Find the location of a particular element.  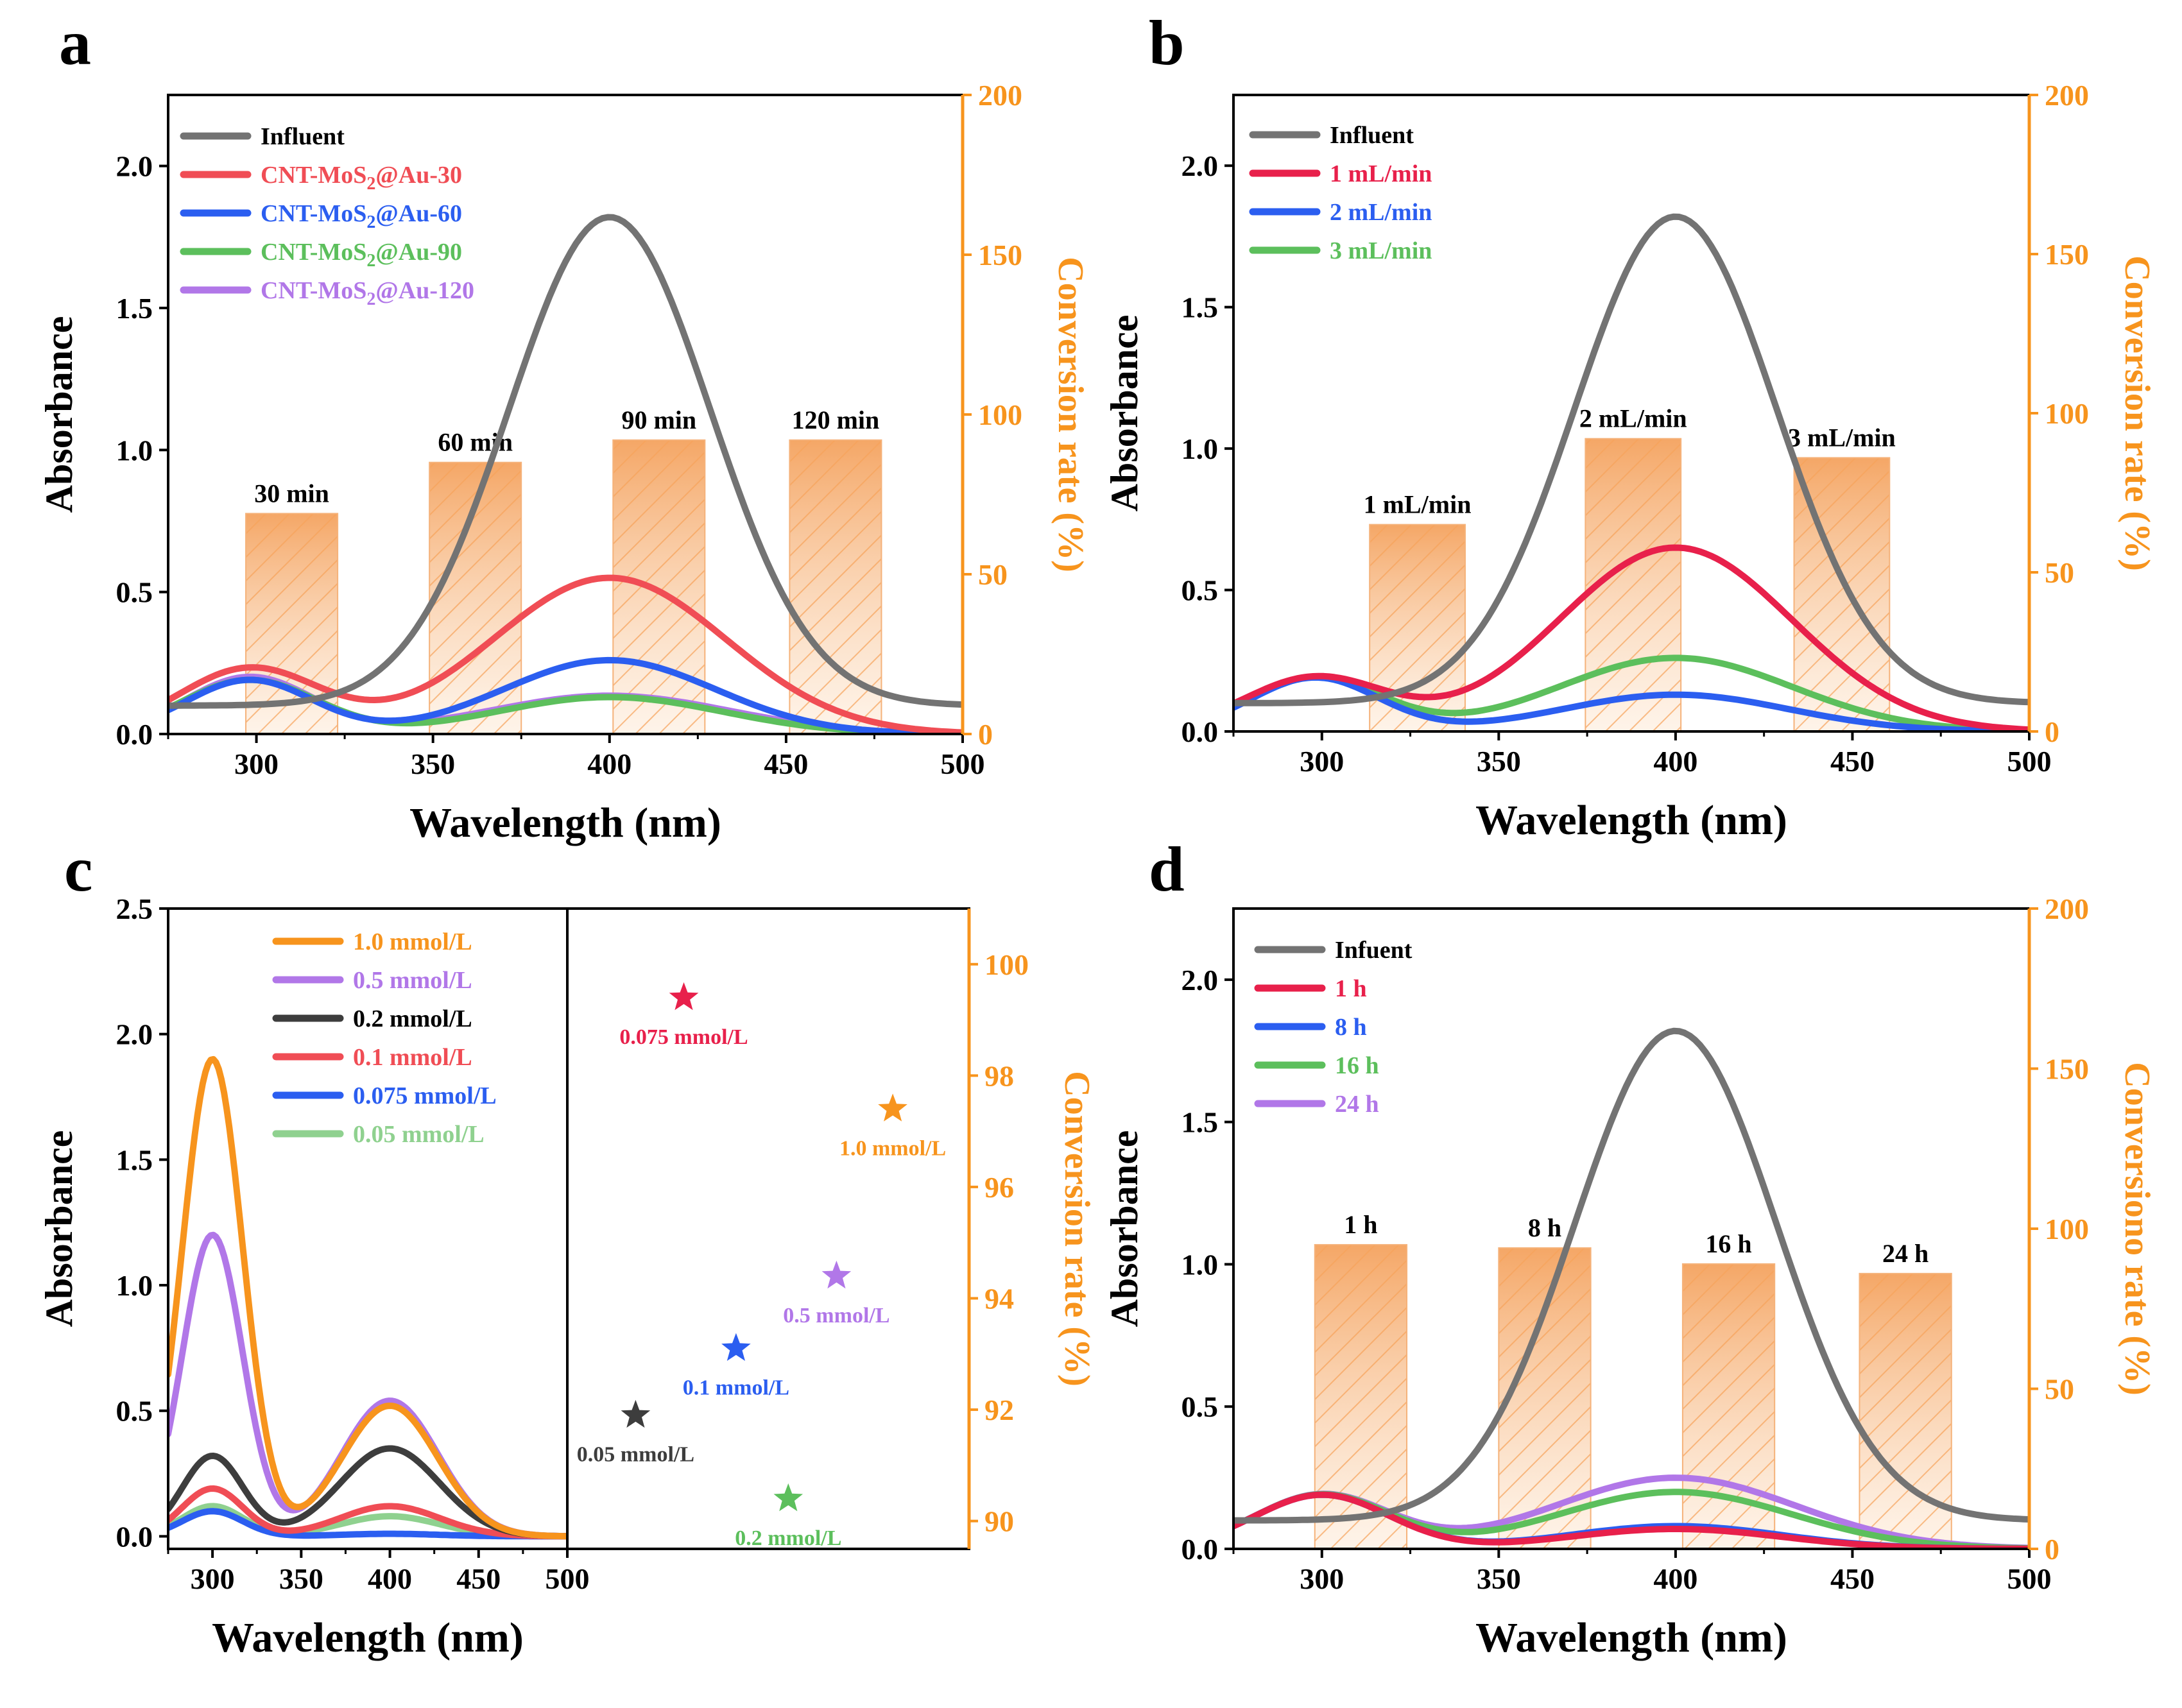

star-label: 0.05 mmol/L is located at coordinates (635, 1455).